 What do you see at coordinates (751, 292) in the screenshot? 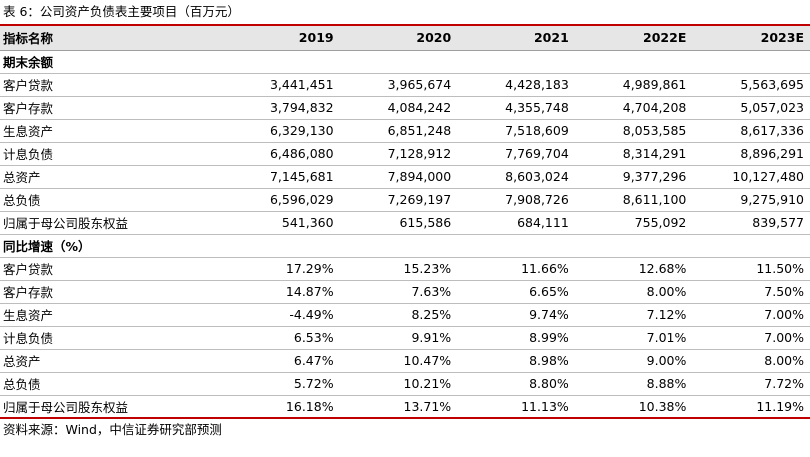
I see `table-cell: 7.50%` at bounding box center [751, 292].